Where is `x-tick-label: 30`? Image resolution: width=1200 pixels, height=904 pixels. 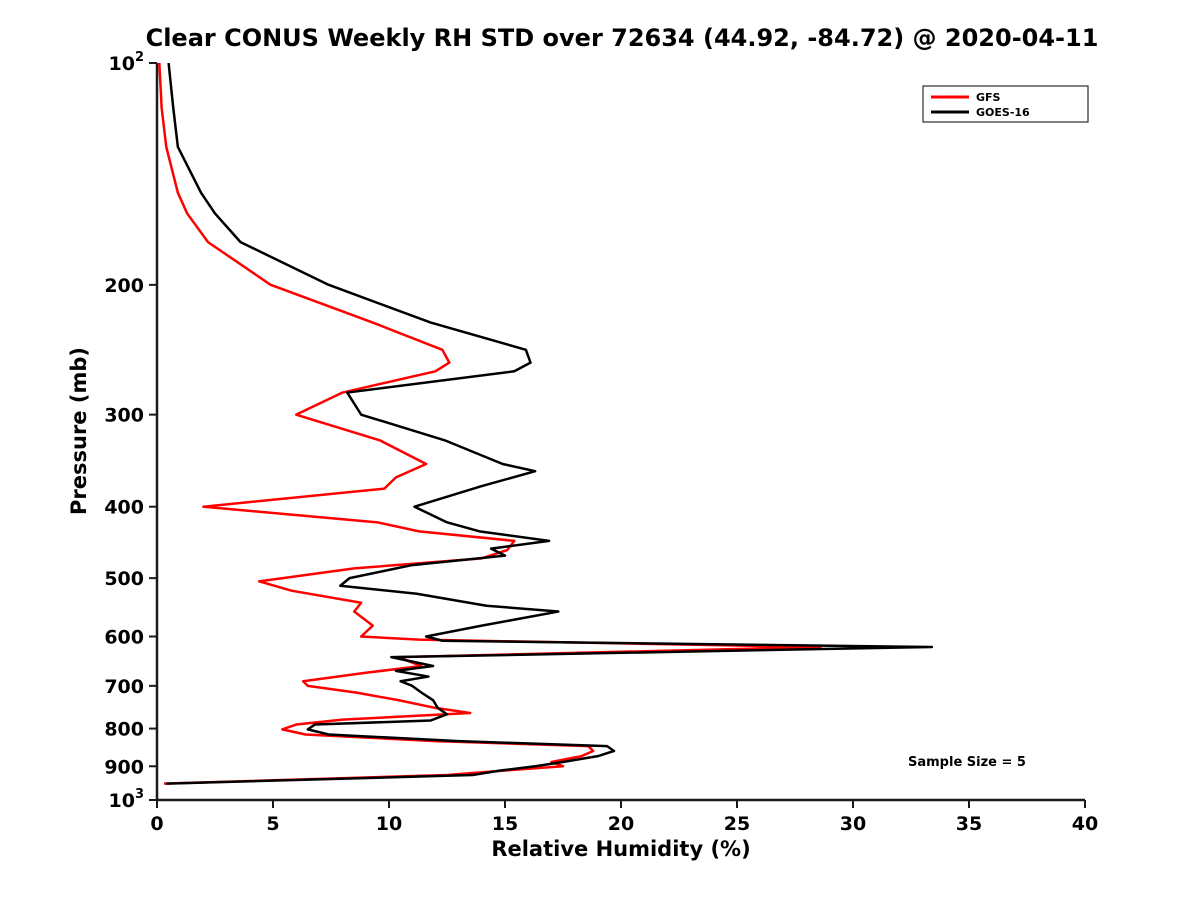 x-tick-label: 30 is located at coordinates (853, 824).